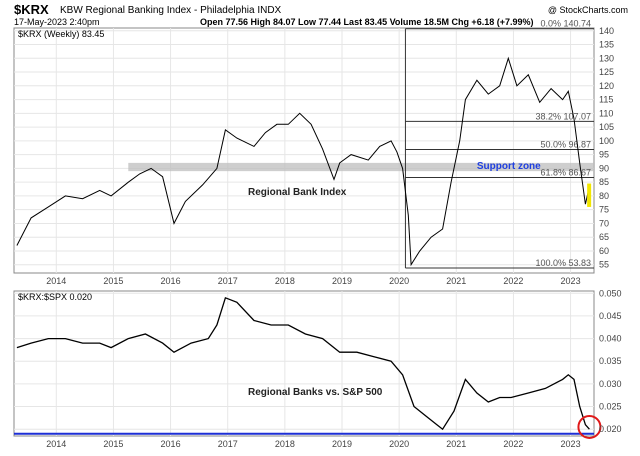  I want to click on y-tick-label: 65, so click(604, 237).